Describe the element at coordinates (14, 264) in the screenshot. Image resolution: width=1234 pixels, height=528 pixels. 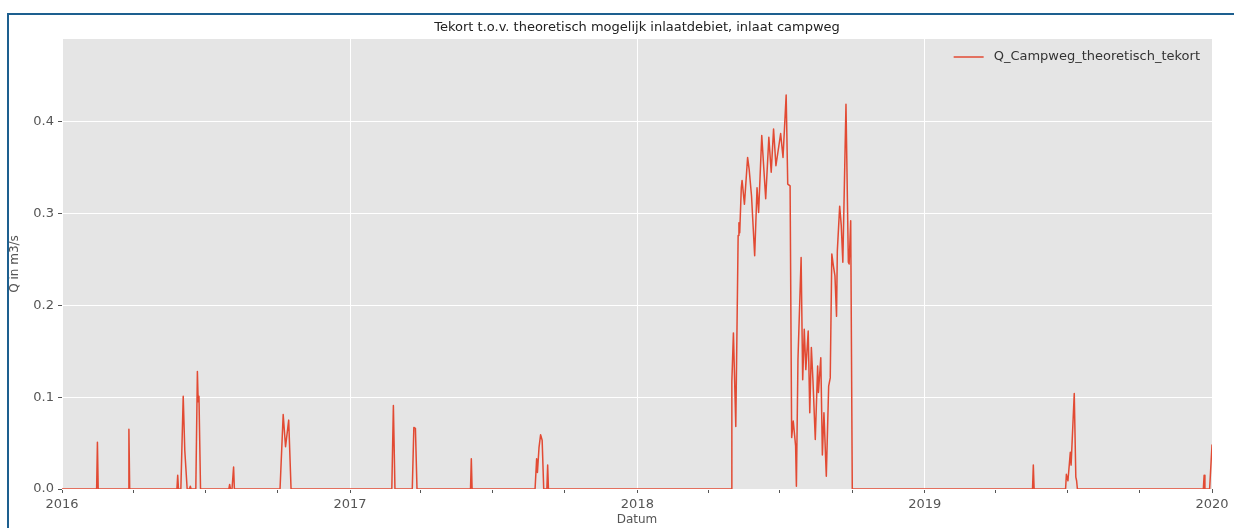
I see `y-axis-title: Q in m3/s` at that location.